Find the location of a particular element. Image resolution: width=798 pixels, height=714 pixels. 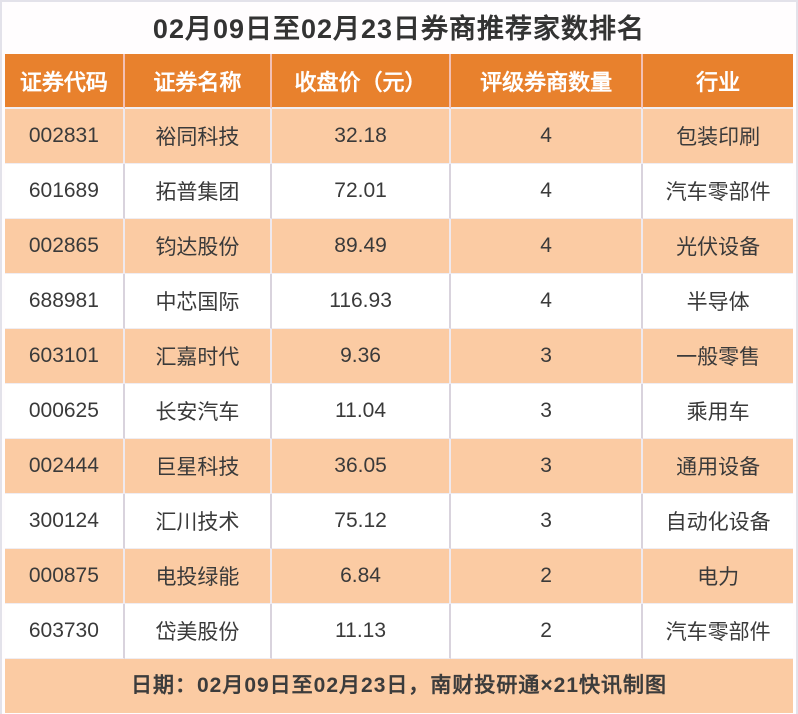

table-cell: 巨星科技 is located at coordinates (198, 466).